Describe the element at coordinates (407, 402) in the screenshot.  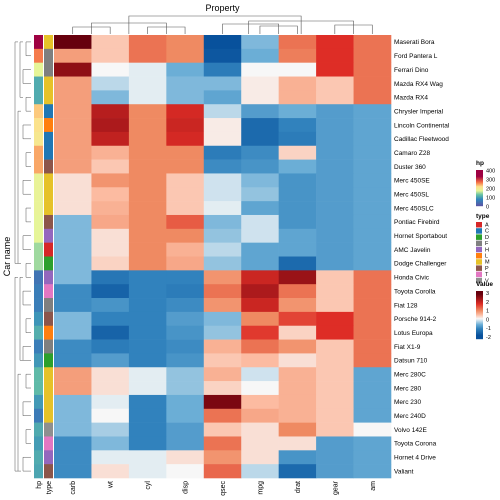
I see `row-label: Merc 230` at that location.